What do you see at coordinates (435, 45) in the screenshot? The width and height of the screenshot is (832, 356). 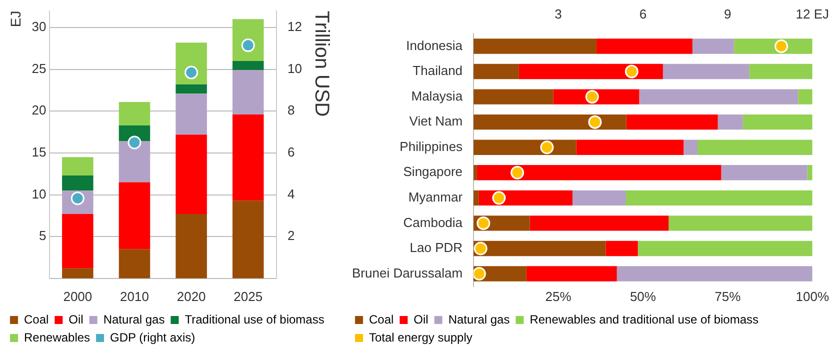 I see `y-tick-label: Indonesia` at bounding box center [435, 45].